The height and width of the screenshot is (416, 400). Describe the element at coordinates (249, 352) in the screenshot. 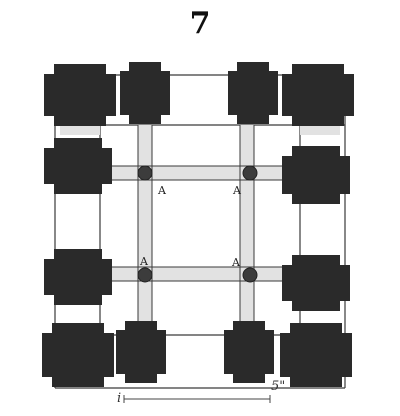

I see `pier-bottom-inner-right` at that location.